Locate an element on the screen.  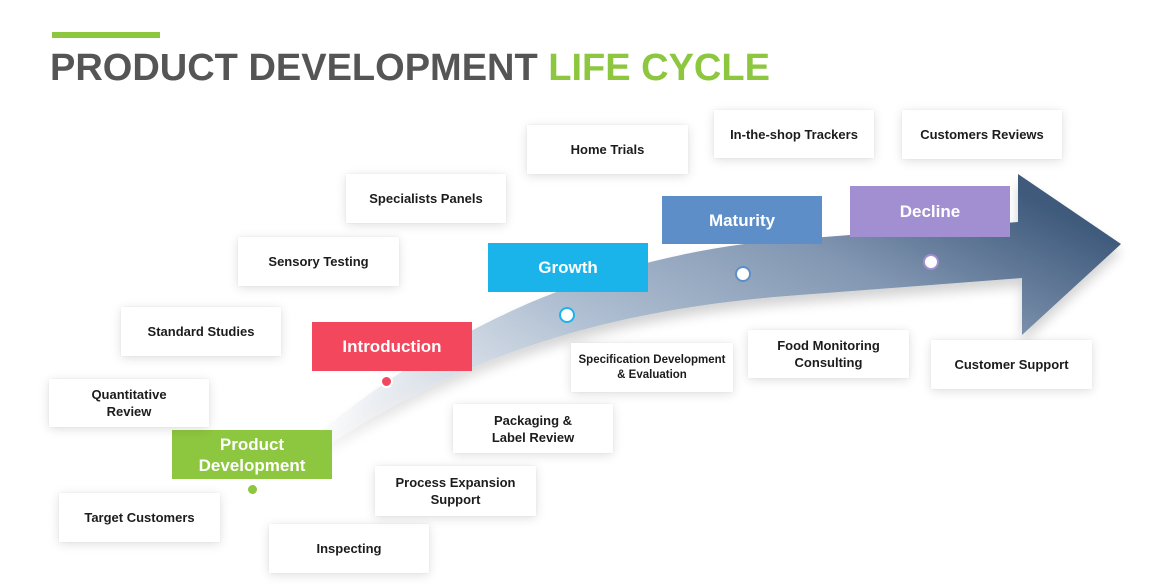
card-target-customers: Target Customers is located at coordinates (139, 517).